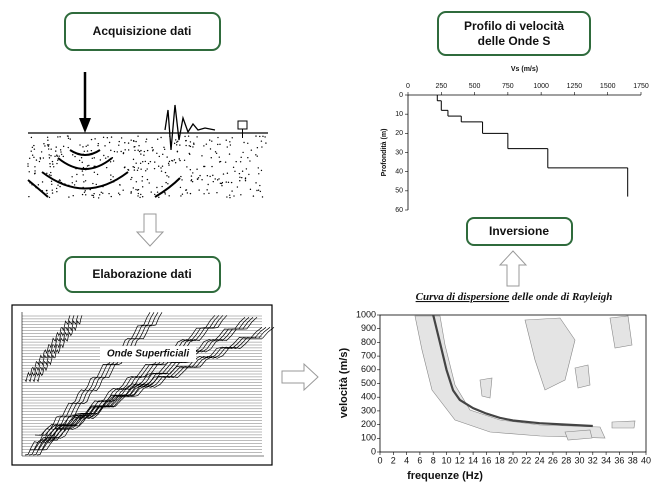 This screenshot has width=656, height=489. Describe the element at coordinates (401, 95) in the screenshot. I see `y-tick-label: 0` at that location.